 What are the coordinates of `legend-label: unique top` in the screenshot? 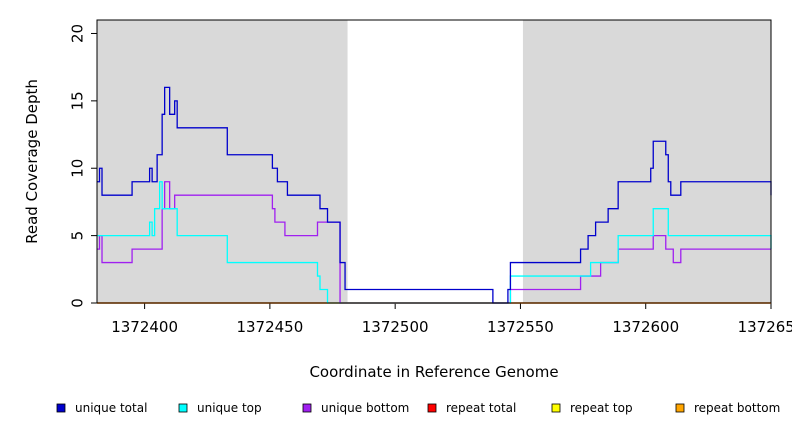 It's located at (229, 408).